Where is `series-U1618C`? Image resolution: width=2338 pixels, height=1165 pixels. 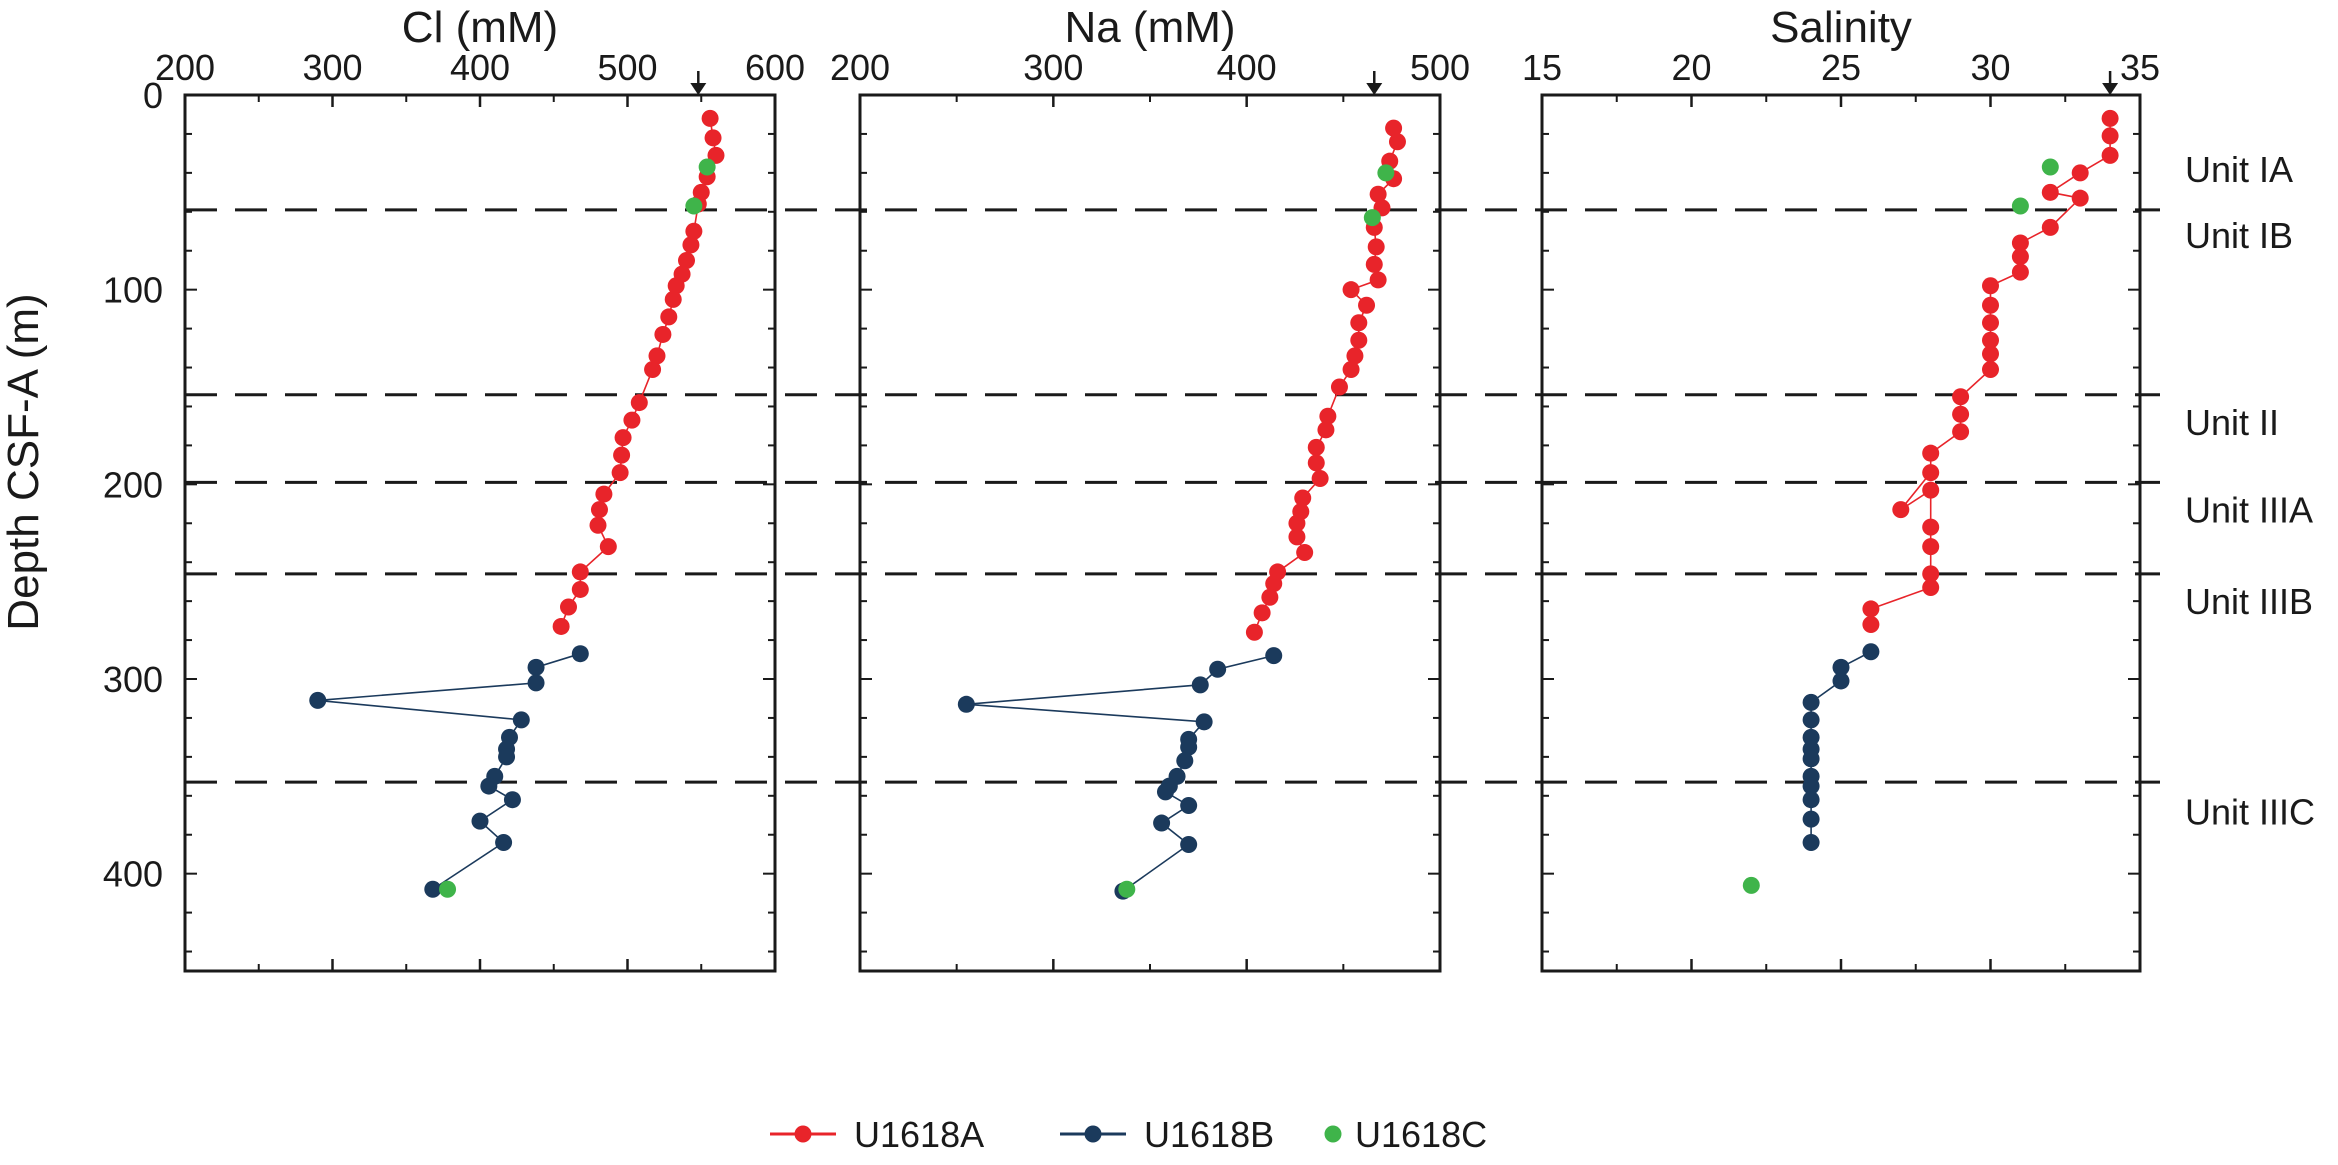 series-U1618C is located at coordinates (1900, 526).